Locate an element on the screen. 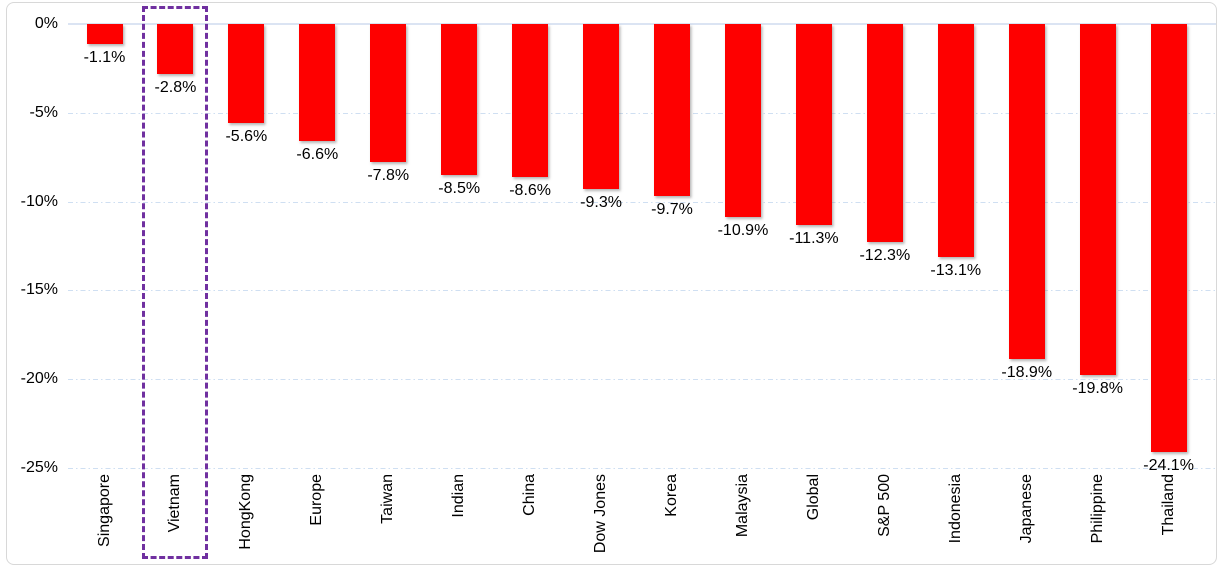 This screenshot has height=573, width=1223. bar-value-label: -5.6% is located at coordinates (246, 137).